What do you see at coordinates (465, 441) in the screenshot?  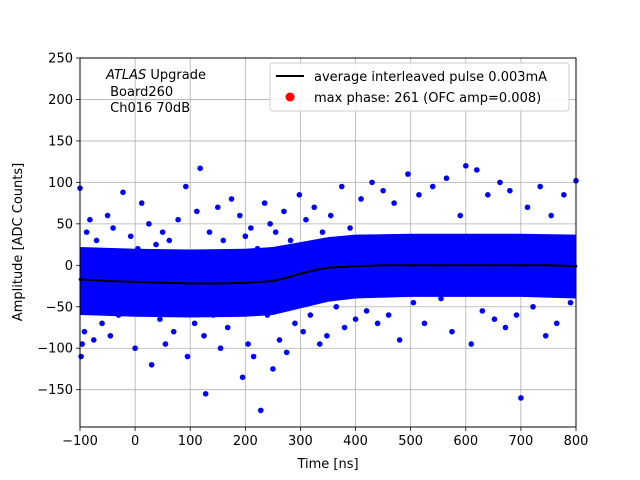 I see `x-tick-label: 600` at bounding box center [465, 441].